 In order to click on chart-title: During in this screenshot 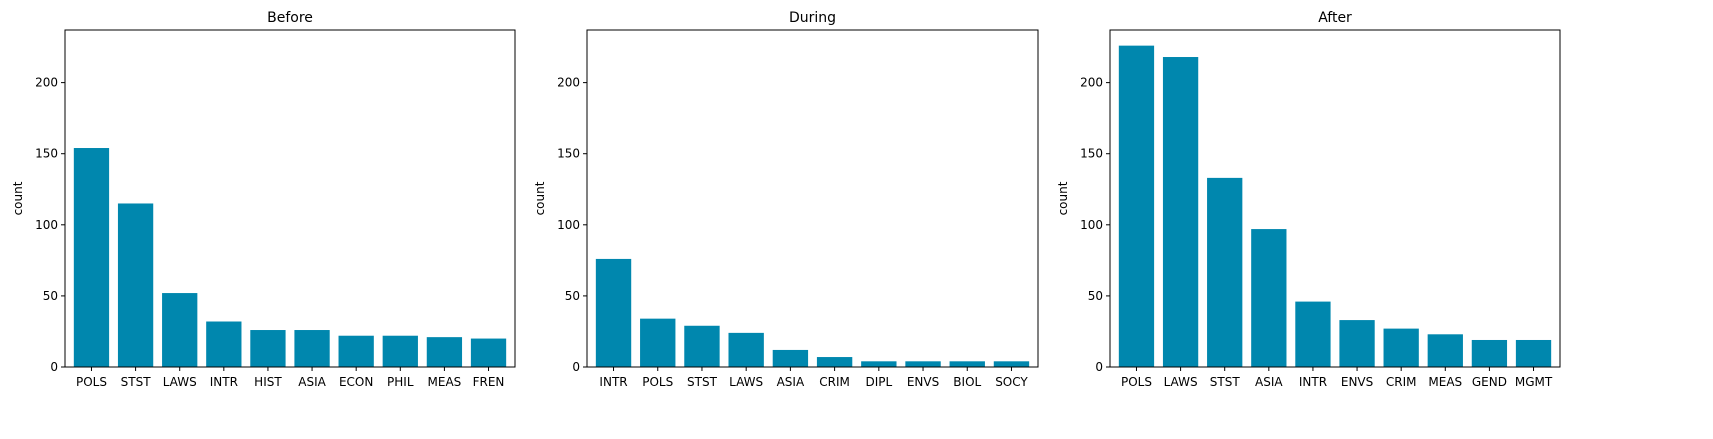, I will do `click(812, 18)`.